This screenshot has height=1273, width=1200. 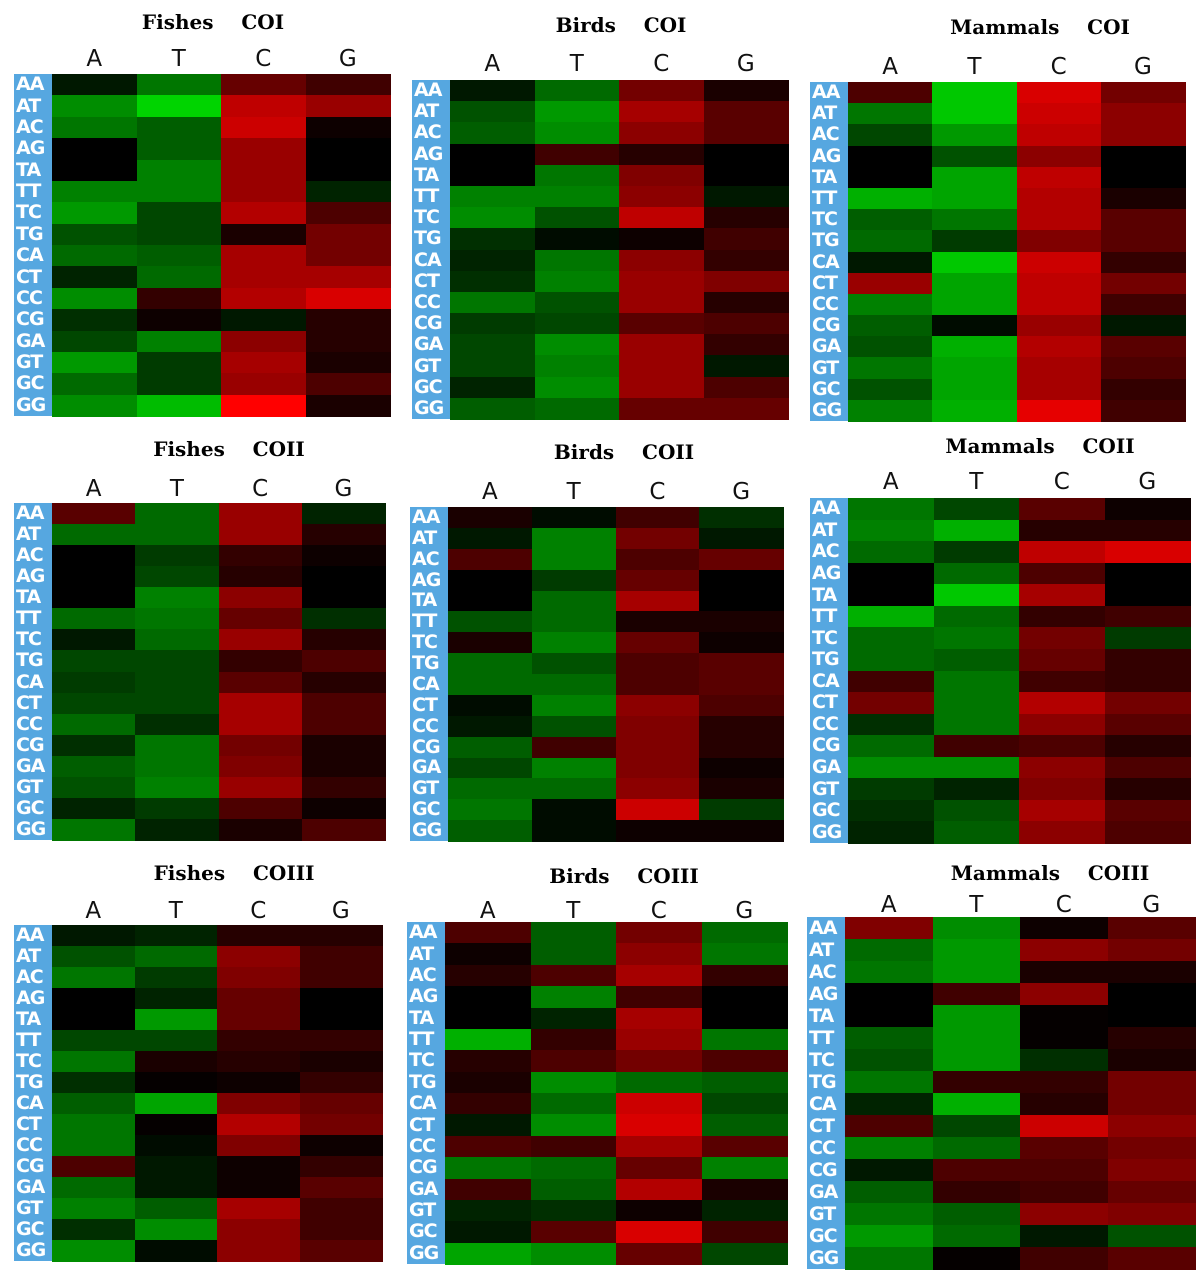 I want to click on heatmap-grid, so click(x=221, y=245).